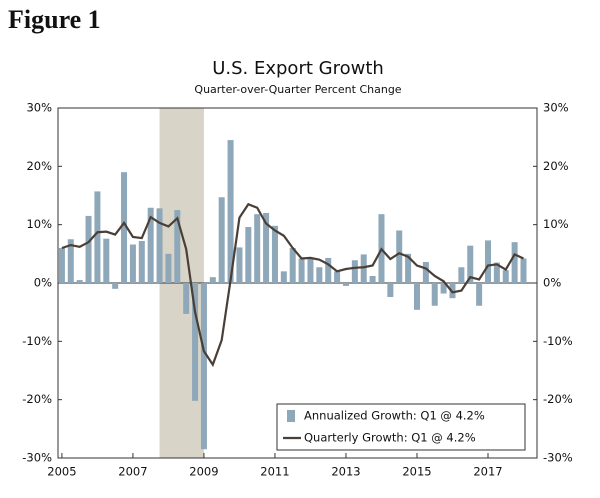  Describe the element at coordinates (558, 341) in the screenshot. I see `y2-tick-label: -10%` at that location.